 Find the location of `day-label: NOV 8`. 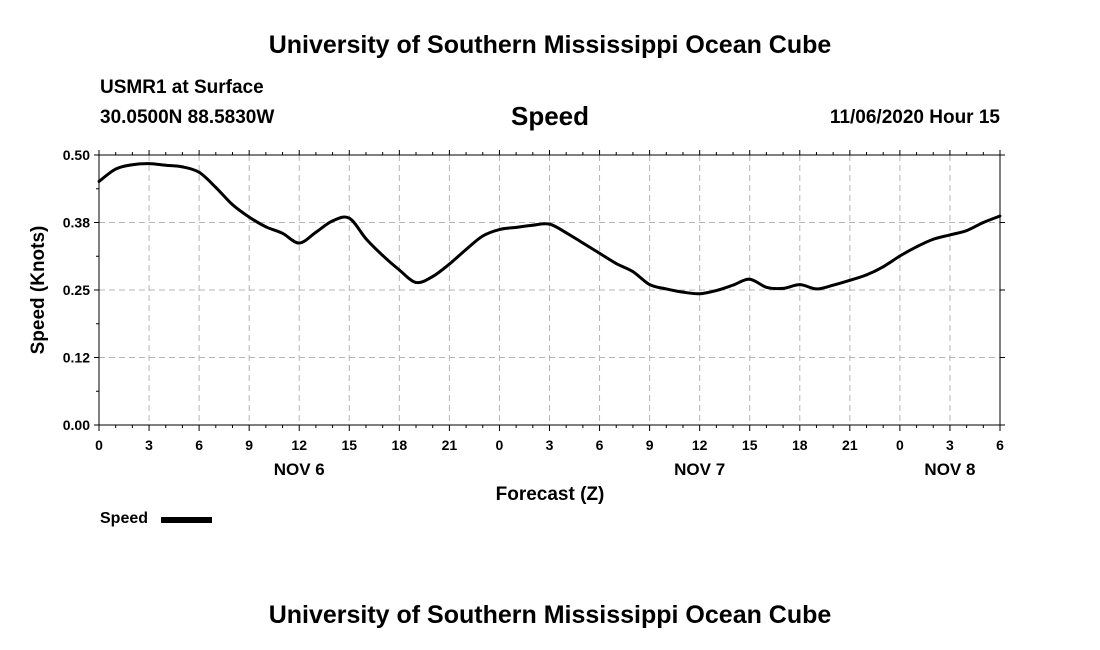

day-label: NOV 8 is located at coordinates (949, 469).